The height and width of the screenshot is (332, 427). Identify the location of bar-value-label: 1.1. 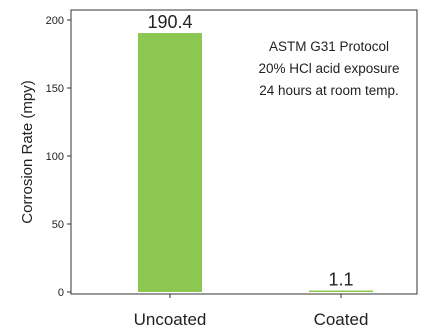
(340, 280).